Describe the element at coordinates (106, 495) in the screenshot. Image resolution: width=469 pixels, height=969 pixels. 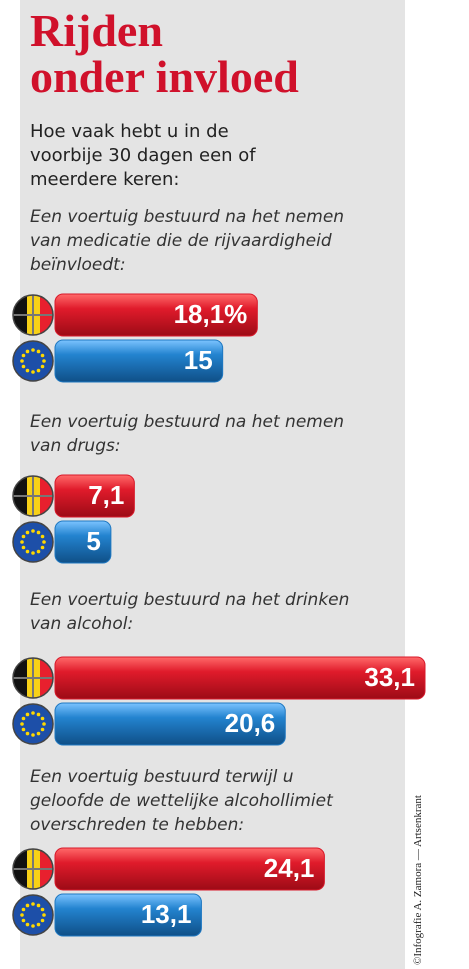
I see `value-label: 7,1` at that location.